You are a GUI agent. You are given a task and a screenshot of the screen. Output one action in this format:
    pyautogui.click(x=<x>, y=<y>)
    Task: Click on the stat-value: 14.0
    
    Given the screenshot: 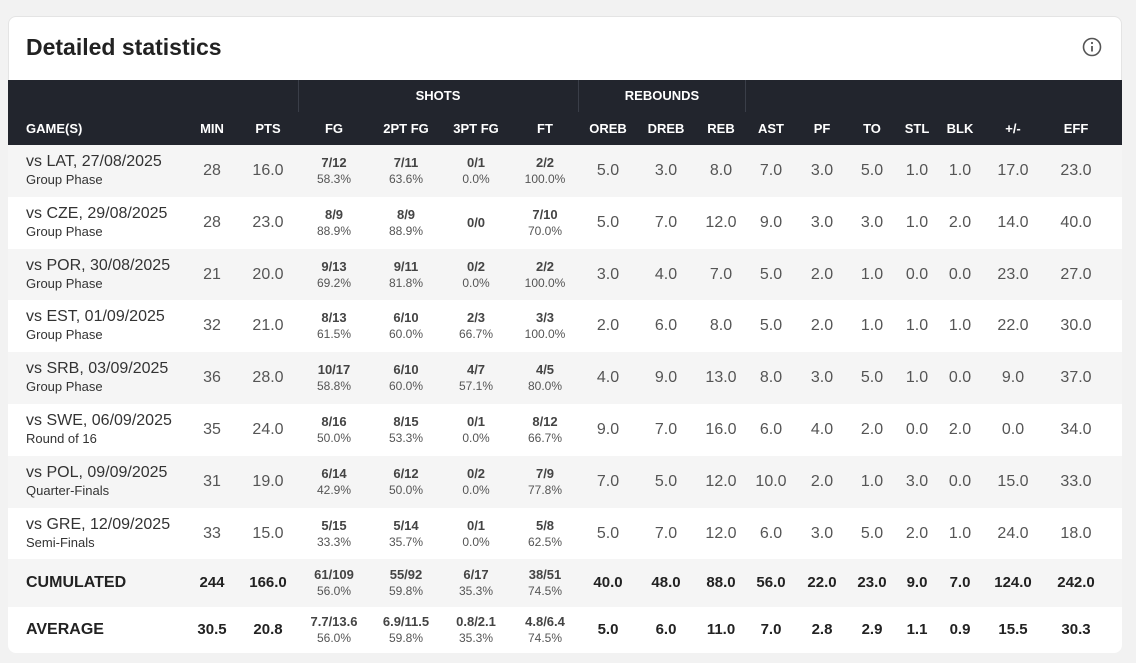 What is the action you would take?
    pyautogui.click(x=1013, y=222)
    